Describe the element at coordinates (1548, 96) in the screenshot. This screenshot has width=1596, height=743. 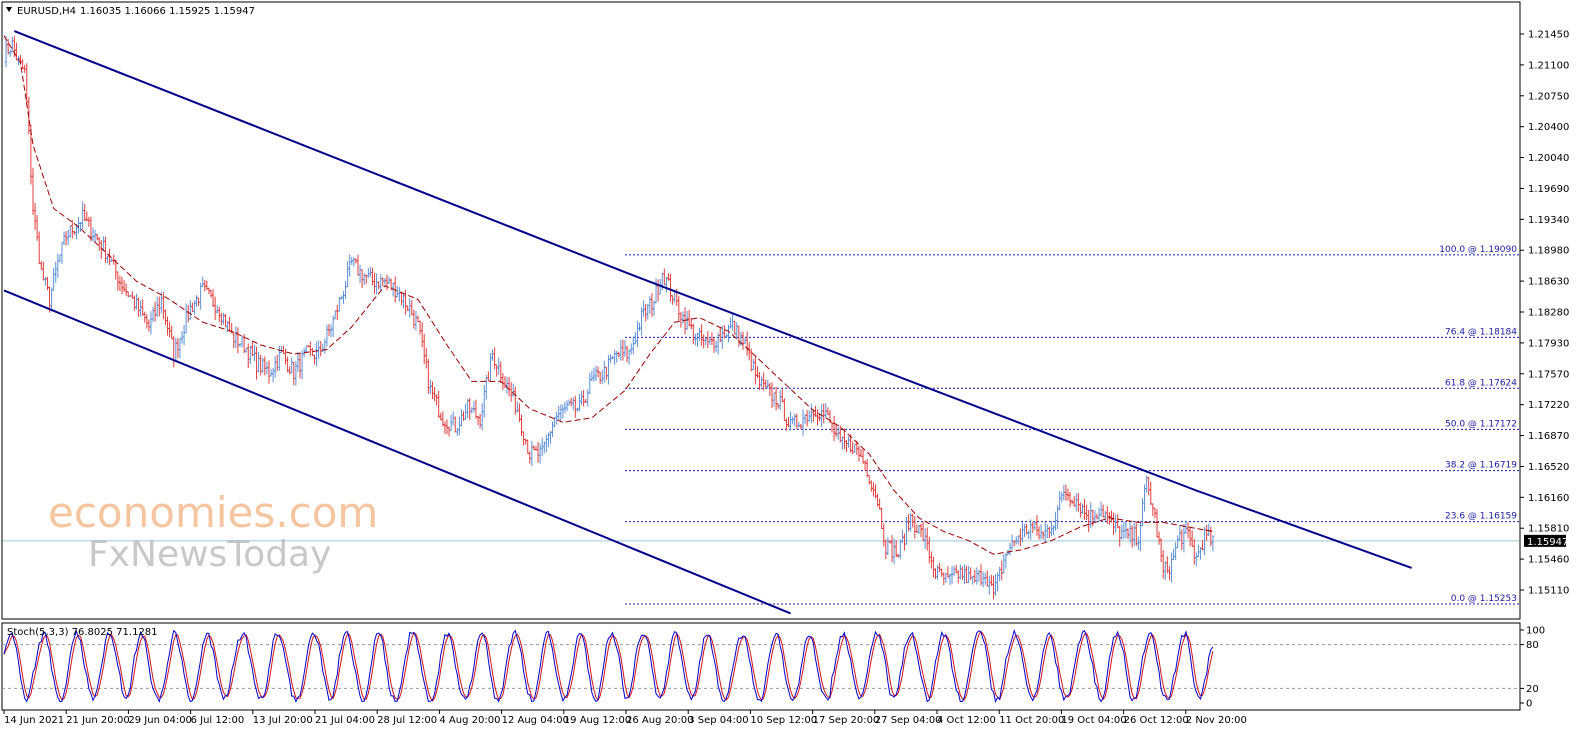
I see `price-tick-label: 1.20750` at that location.